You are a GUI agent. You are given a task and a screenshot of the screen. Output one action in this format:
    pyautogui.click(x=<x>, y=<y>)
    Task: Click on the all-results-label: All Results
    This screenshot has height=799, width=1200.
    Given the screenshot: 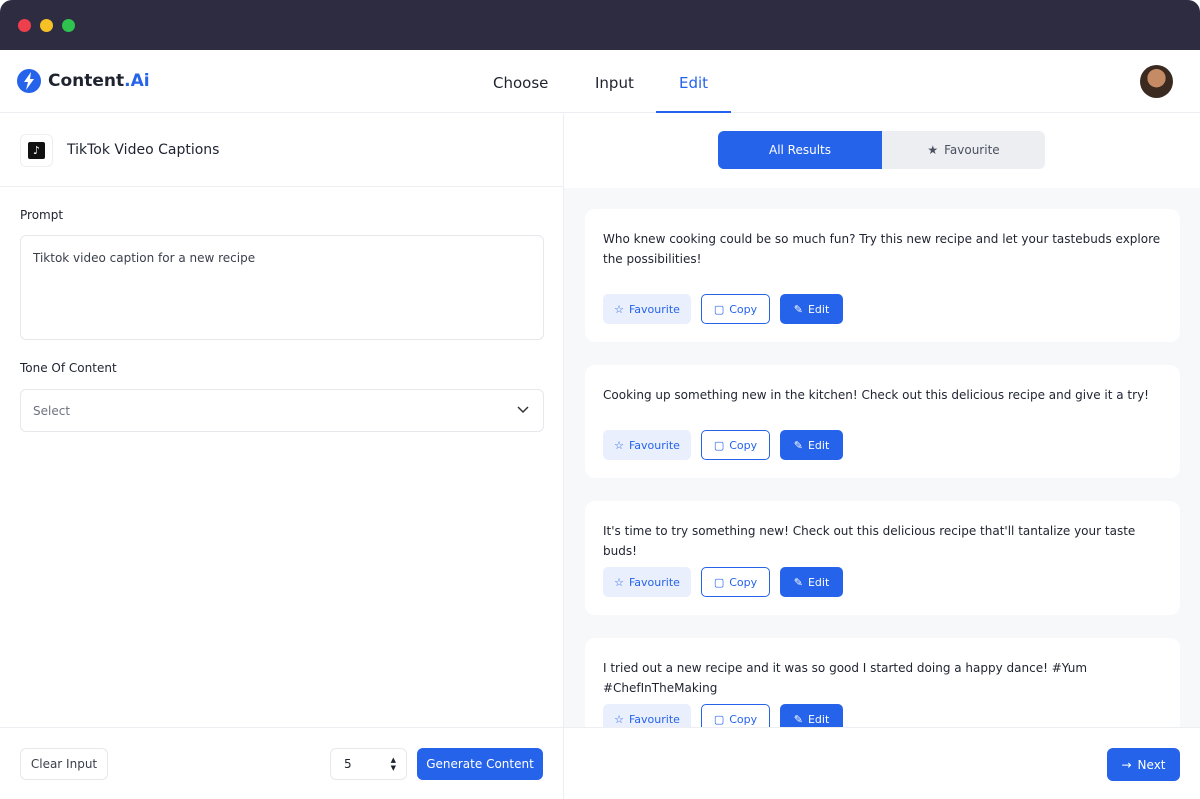 What is the action you would take?
    pyautogui.click(x=800, y=150)
    